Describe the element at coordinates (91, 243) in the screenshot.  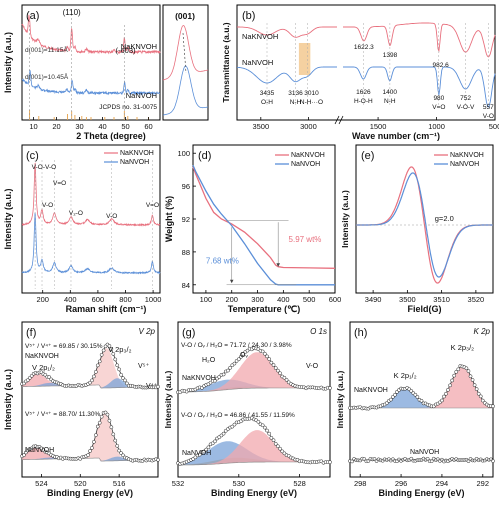
I see `raman-NaNVOH` at that location.